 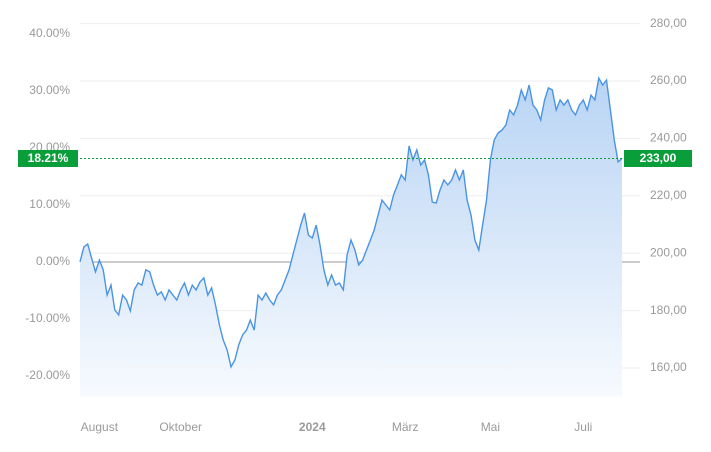 I want to click on y-tick-label: -20.00%, so click(x=47, y=375).